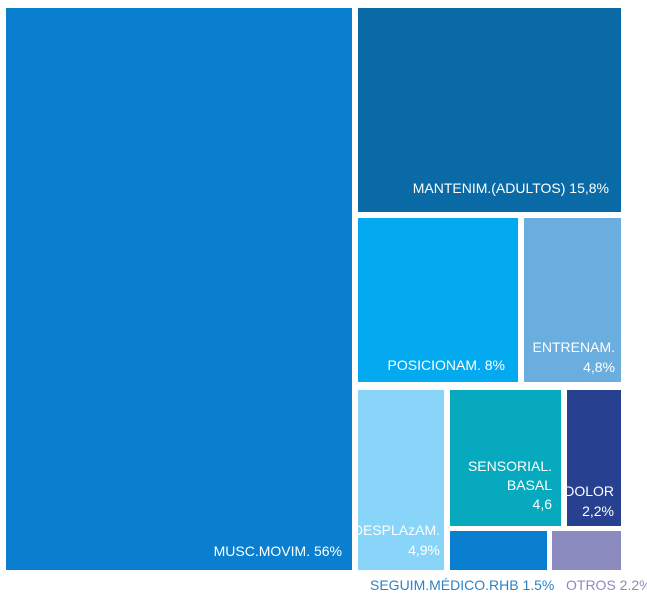  Describe the element at coordinates (438, 300) in the screenshot. I see `treemap-cell-posic` at that location.